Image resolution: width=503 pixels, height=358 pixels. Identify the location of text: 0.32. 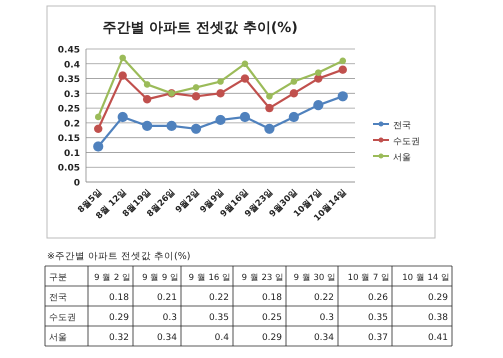
(118, 338).